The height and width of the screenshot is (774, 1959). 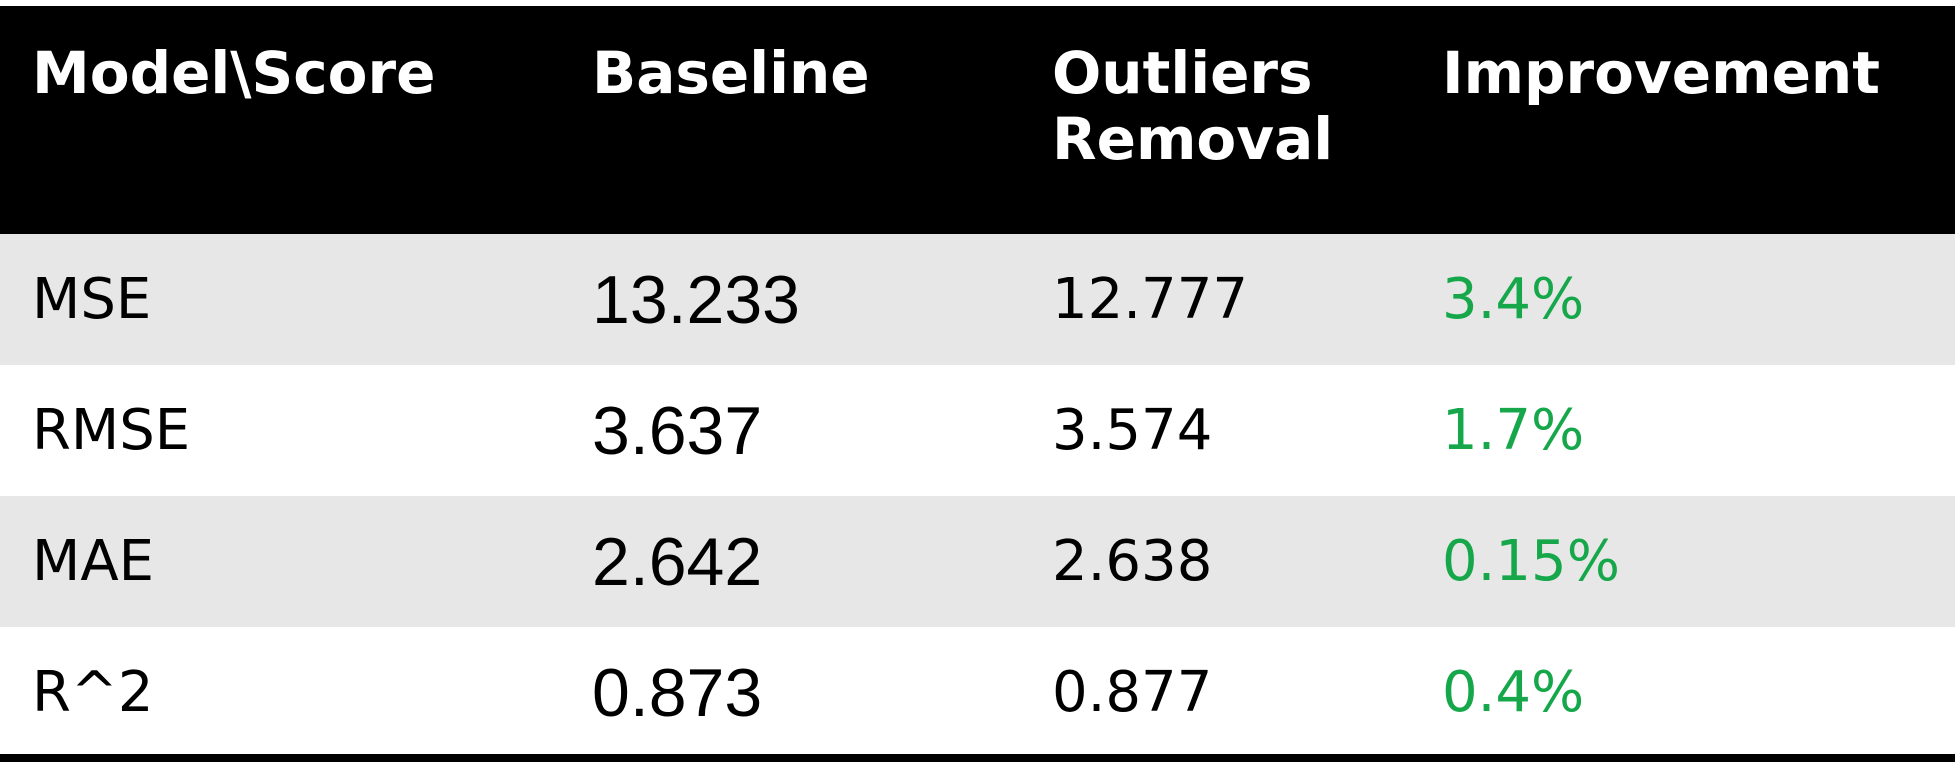 I want to click on table-bottom-rule, so click(x=977, y=758).